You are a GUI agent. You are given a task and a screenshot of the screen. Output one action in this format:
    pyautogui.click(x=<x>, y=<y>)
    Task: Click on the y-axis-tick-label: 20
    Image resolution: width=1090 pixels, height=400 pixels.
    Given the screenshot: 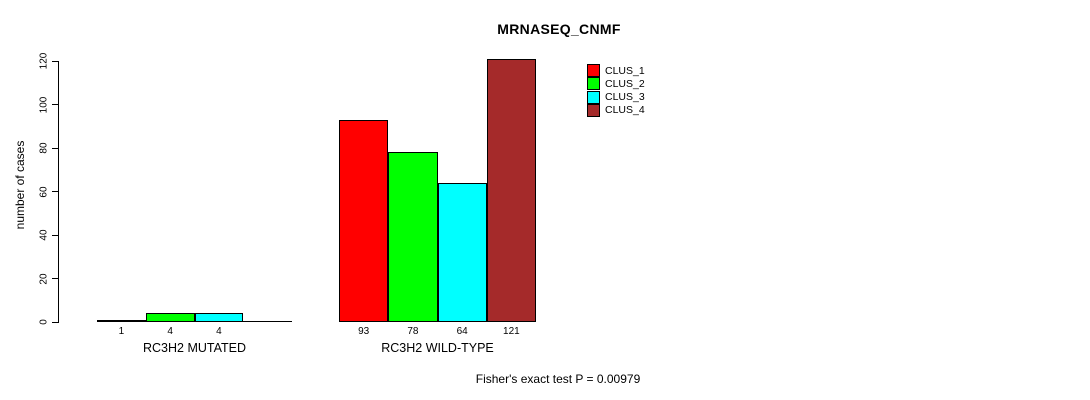 What is the action you would take?
    pyautogui.click(x=44, y=278)
    